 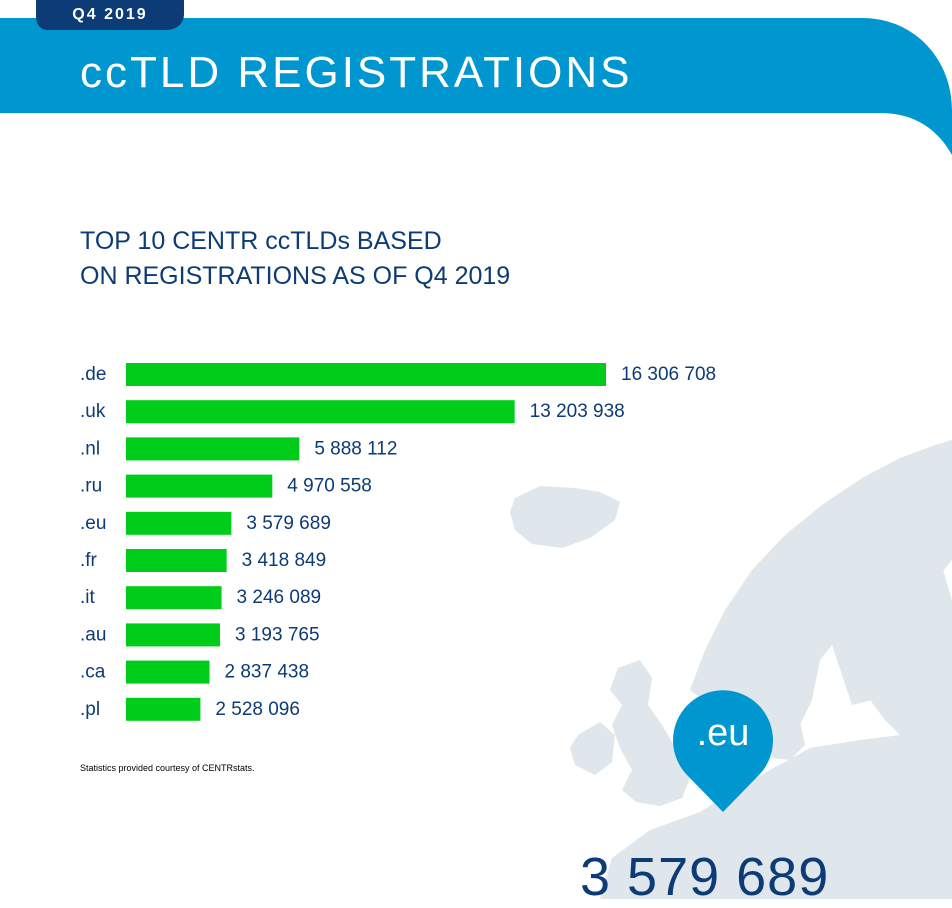 I want to click on scandinavia-shape, so click(x=821, y=590).